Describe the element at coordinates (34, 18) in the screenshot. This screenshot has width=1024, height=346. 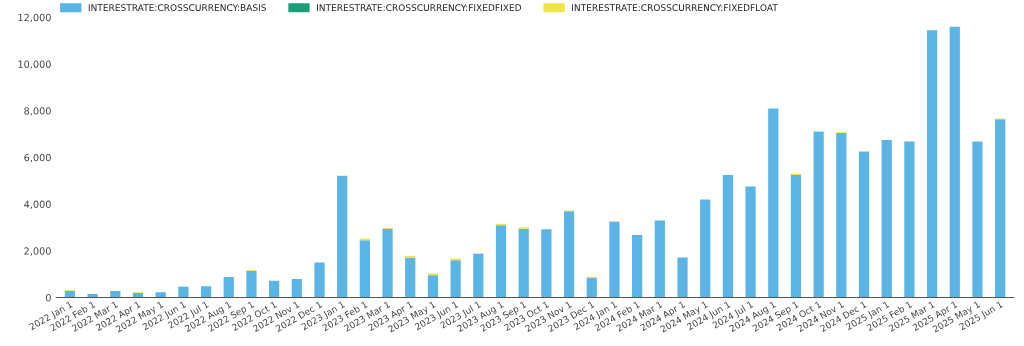
I see `y-tick-label: 12,000` at that location.